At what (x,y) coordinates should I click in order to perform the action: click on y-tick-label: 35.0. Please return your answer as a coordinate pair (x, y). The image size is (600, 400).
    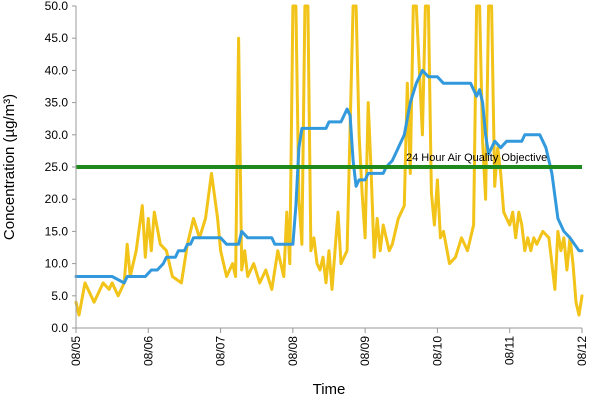
    Looking at the image, I should click on (57, 103).